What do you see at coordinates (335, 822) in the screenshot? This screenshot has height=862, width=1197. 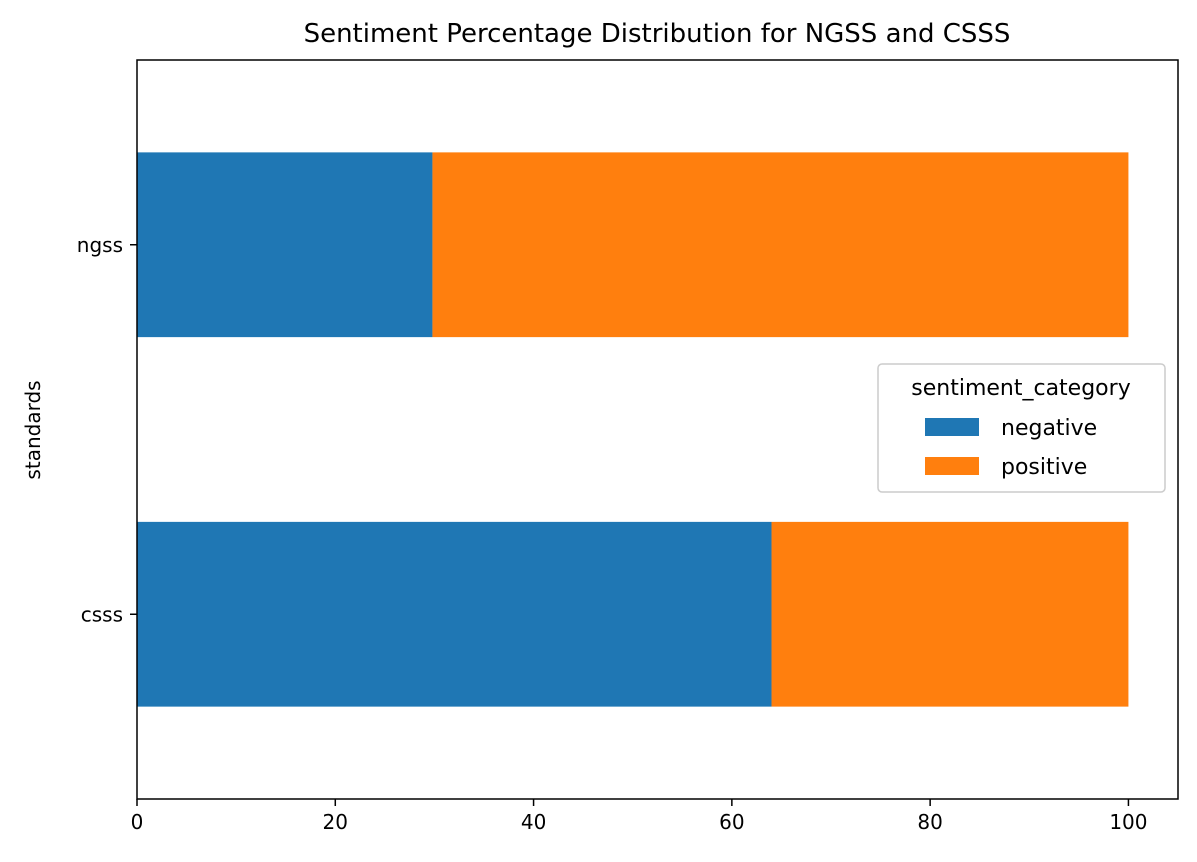 I see `x-tick-label-20: 20` at bounding box center [335, 822].